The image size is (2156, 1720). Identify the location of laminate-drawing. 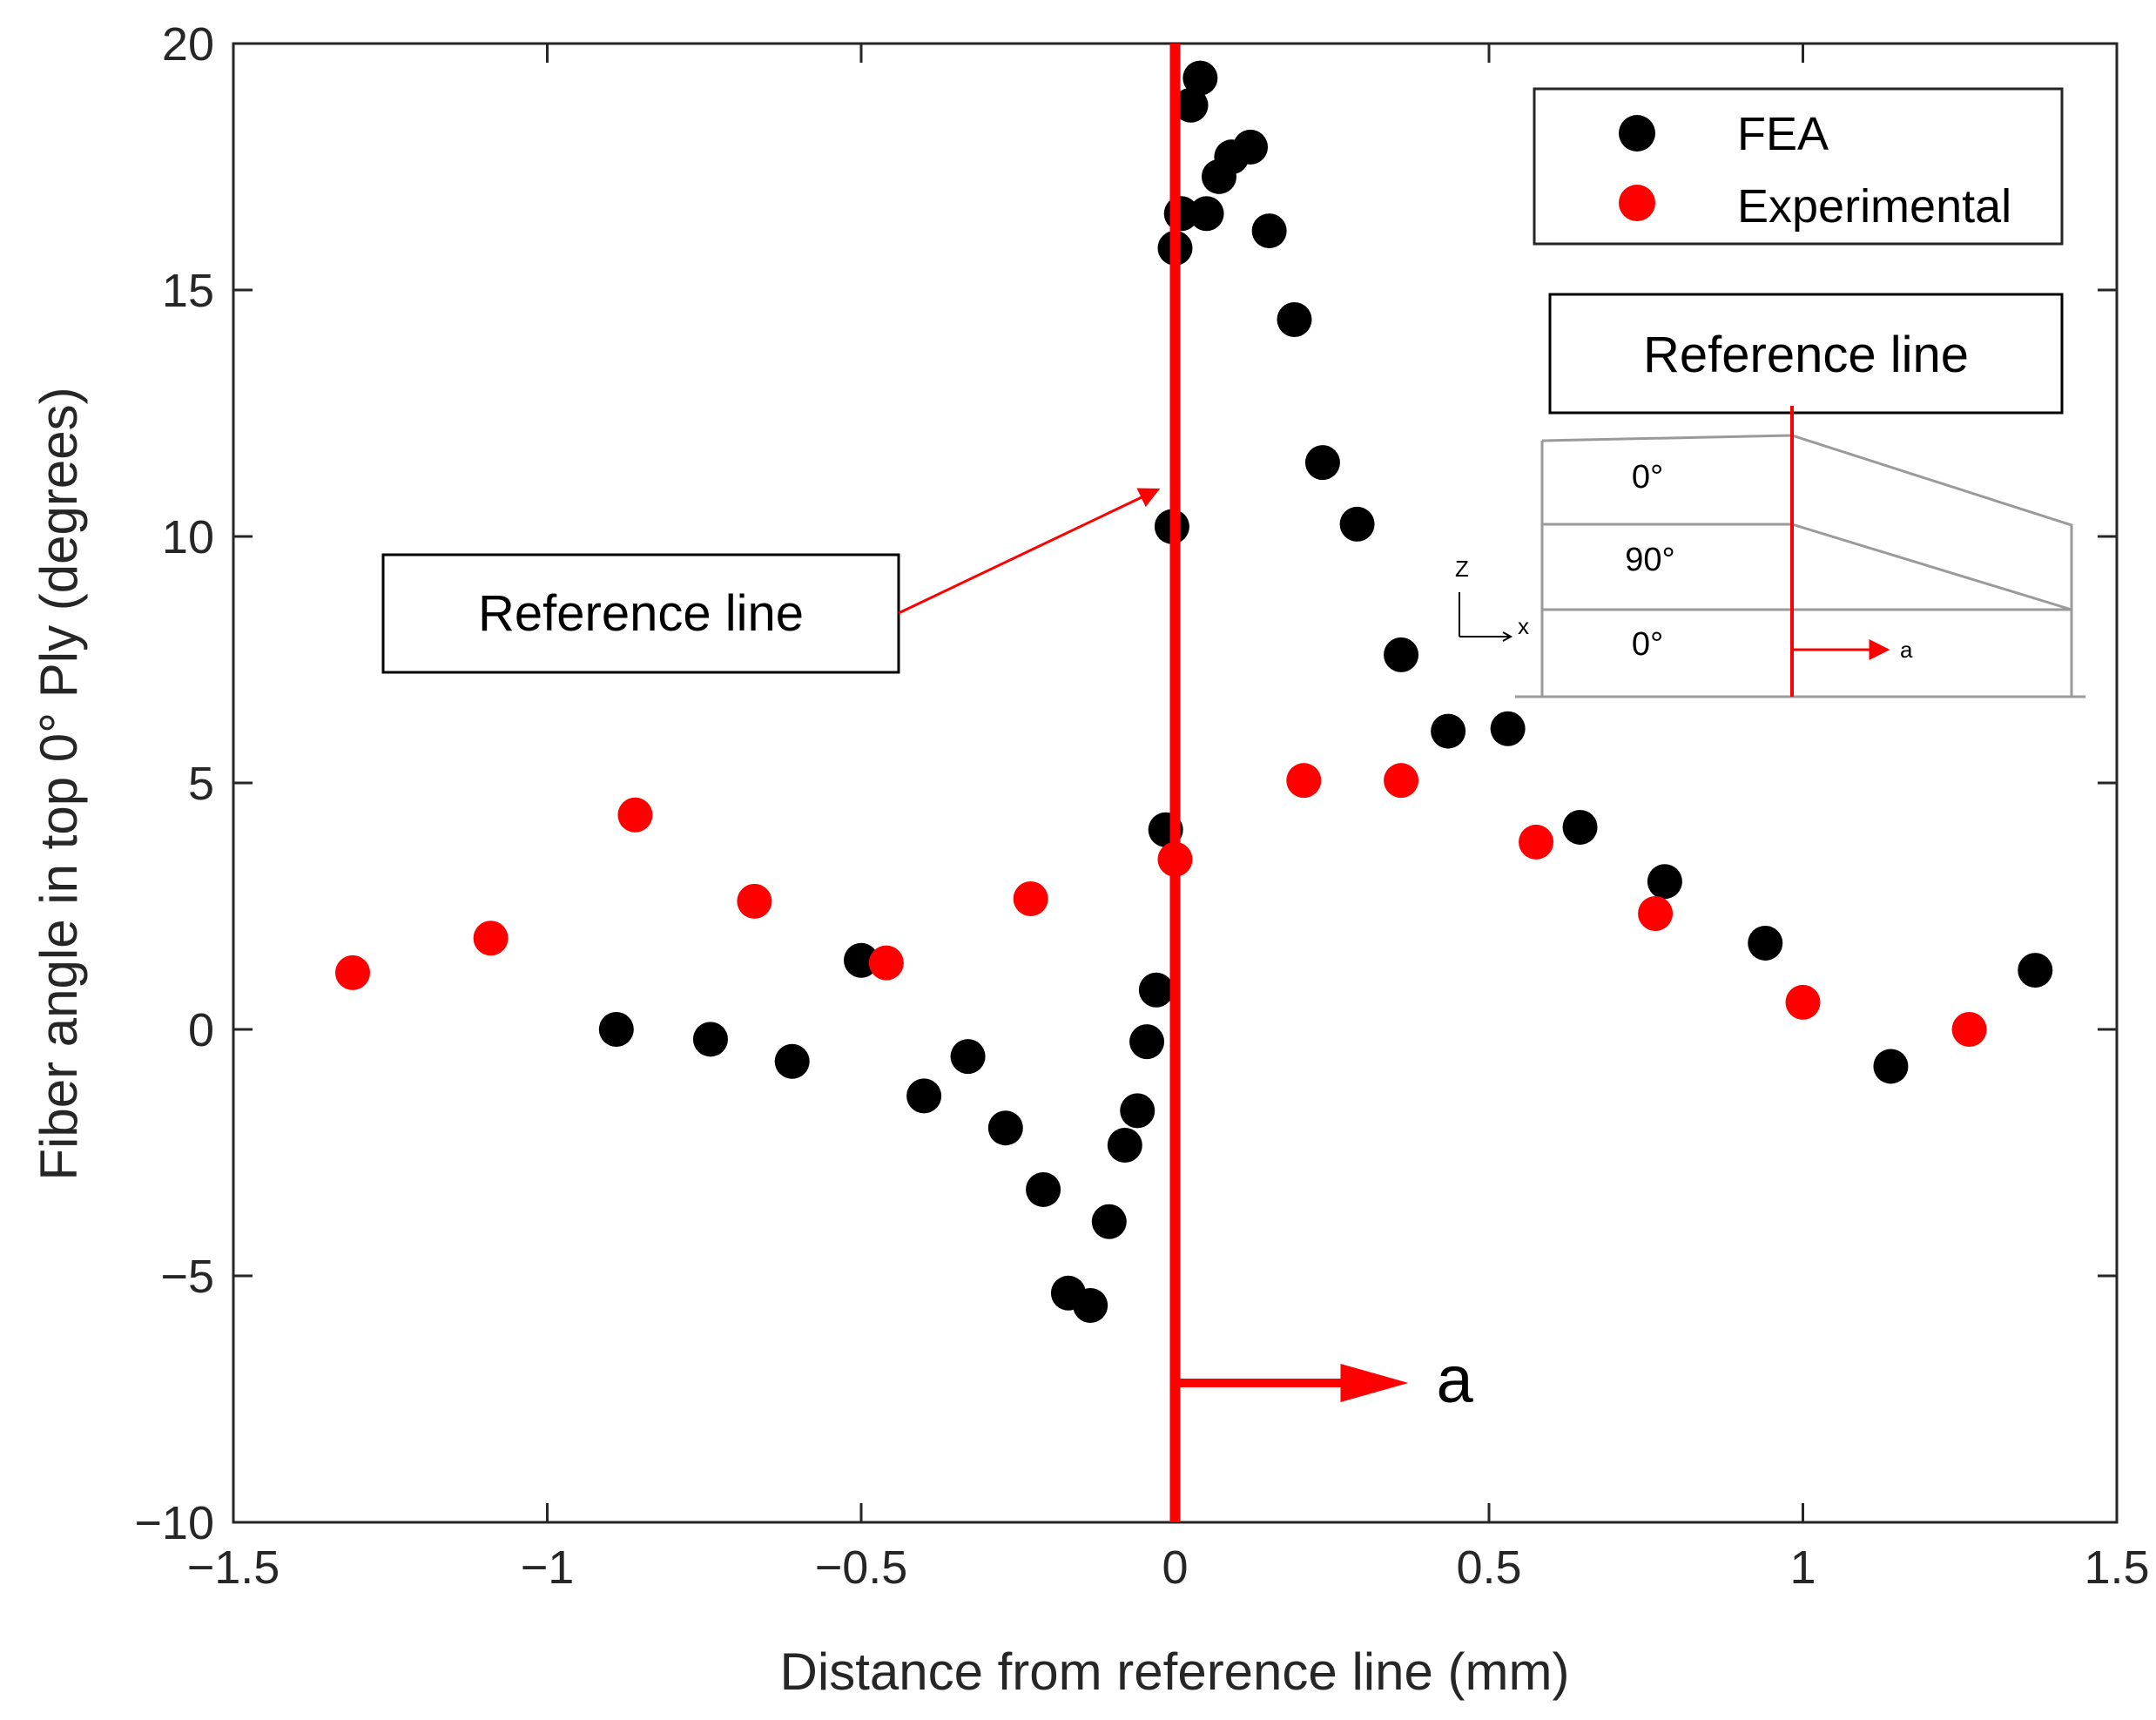
(1800, 566).